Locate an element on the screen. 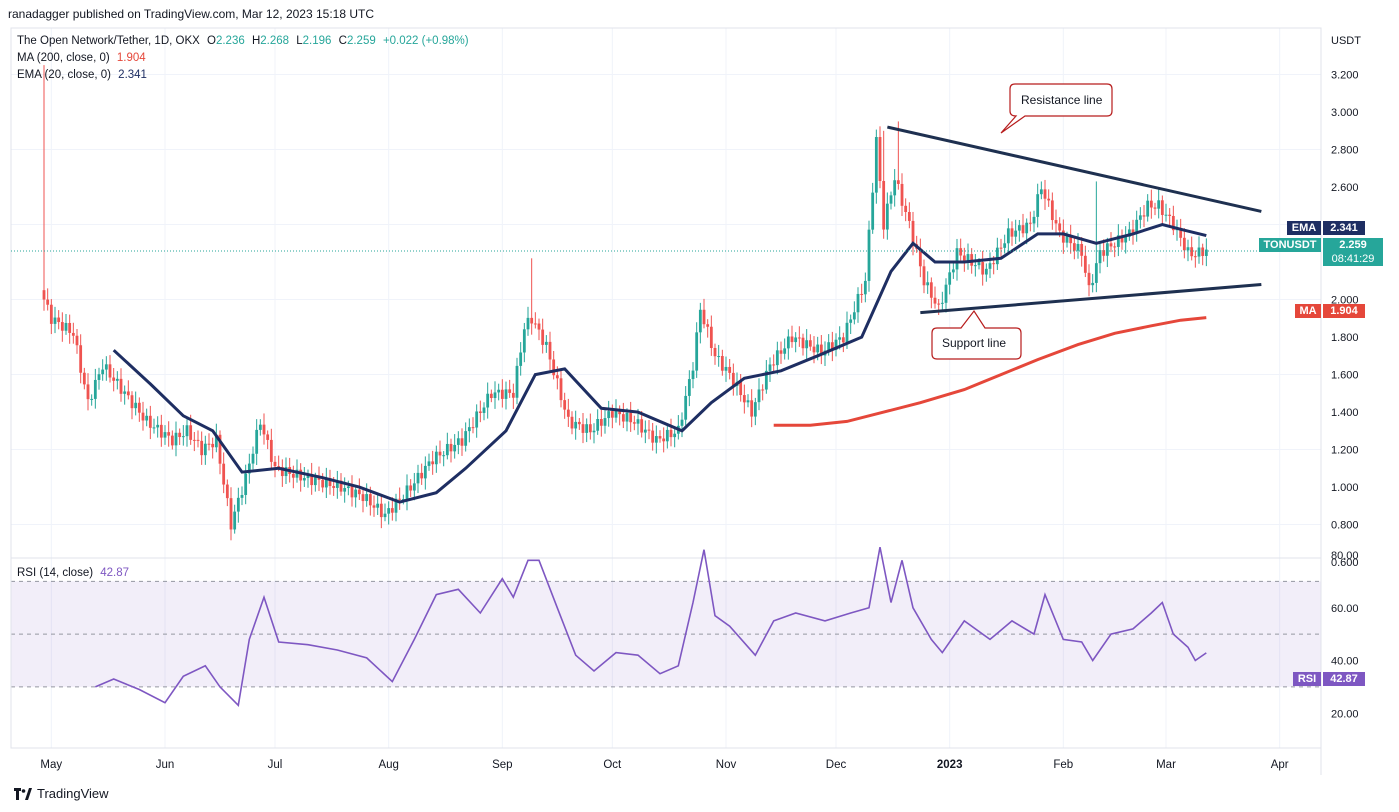 The width and height of the screenshot is (1399, 812). price-badge-label: TONUSDT is located at coordinates (1290, 245).